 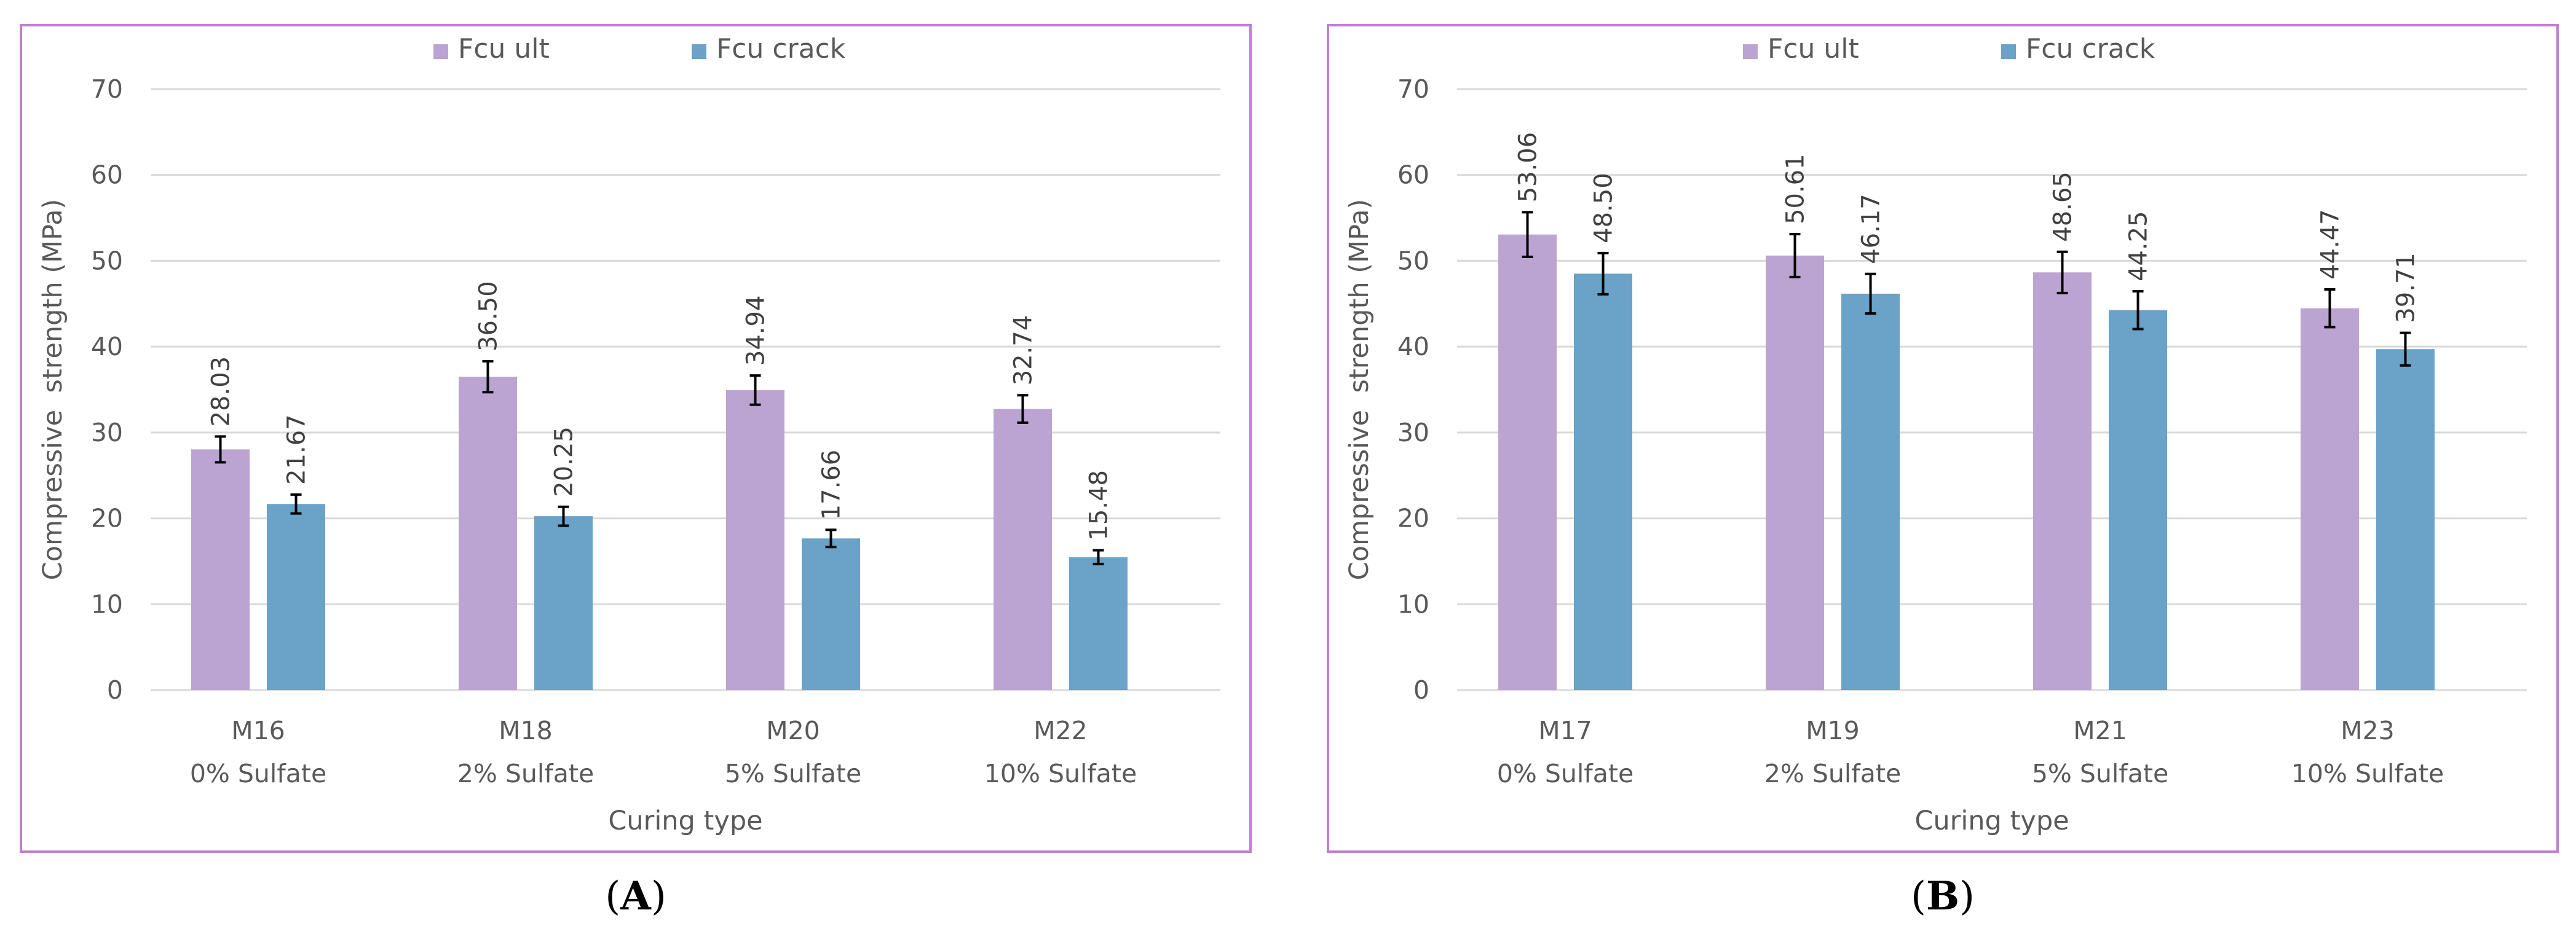 What do you see at coordinates (1024, 350) in the screenshot?
I see `data-label: 32.74` at bounding box center [1024, 350].